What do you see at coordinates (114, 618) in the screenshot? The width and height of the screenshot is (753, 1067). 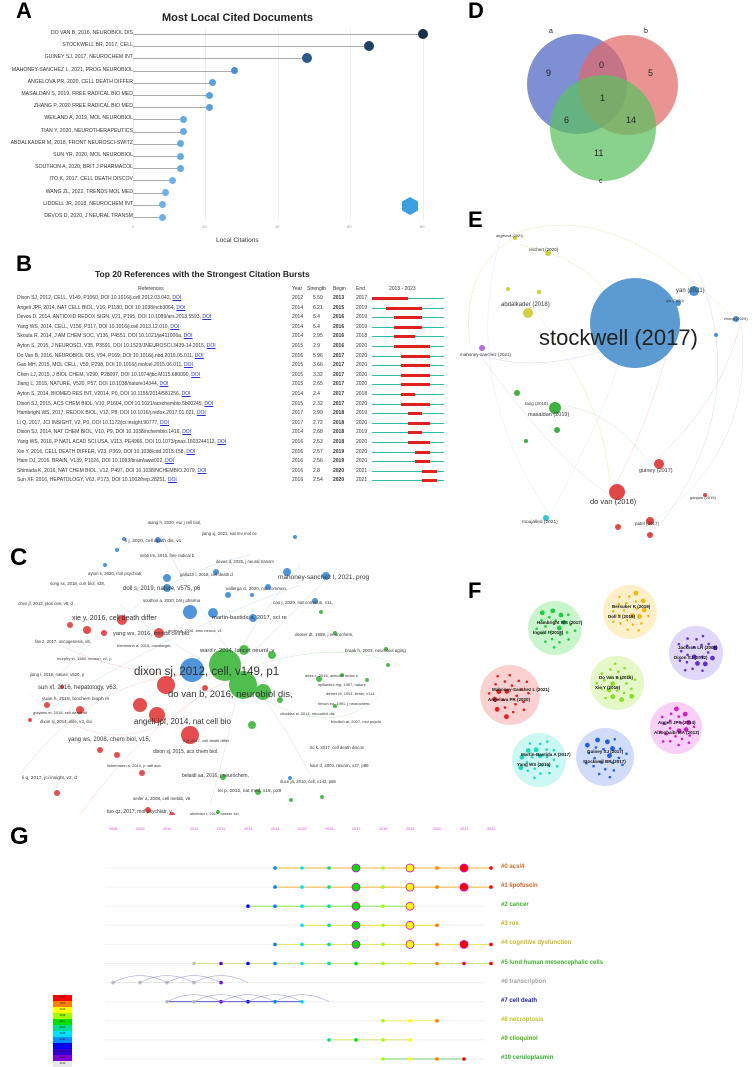 I see `network-node-label: xie y, 2016, cell death differ` at bounding box center [114, 618].